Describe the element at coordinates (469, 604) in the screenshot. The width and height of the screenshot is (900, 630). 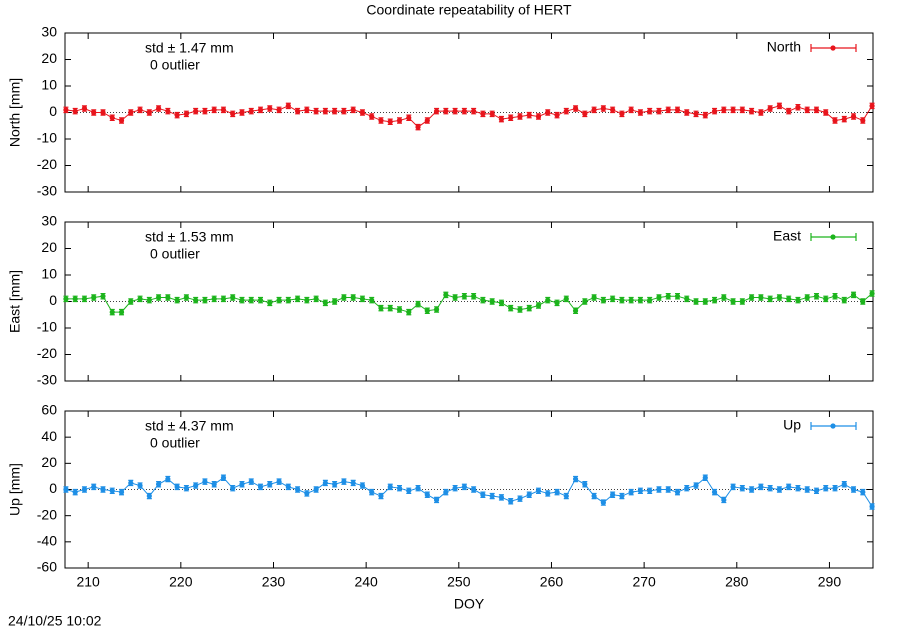
I see `x-axis-label: DOY` at that location.